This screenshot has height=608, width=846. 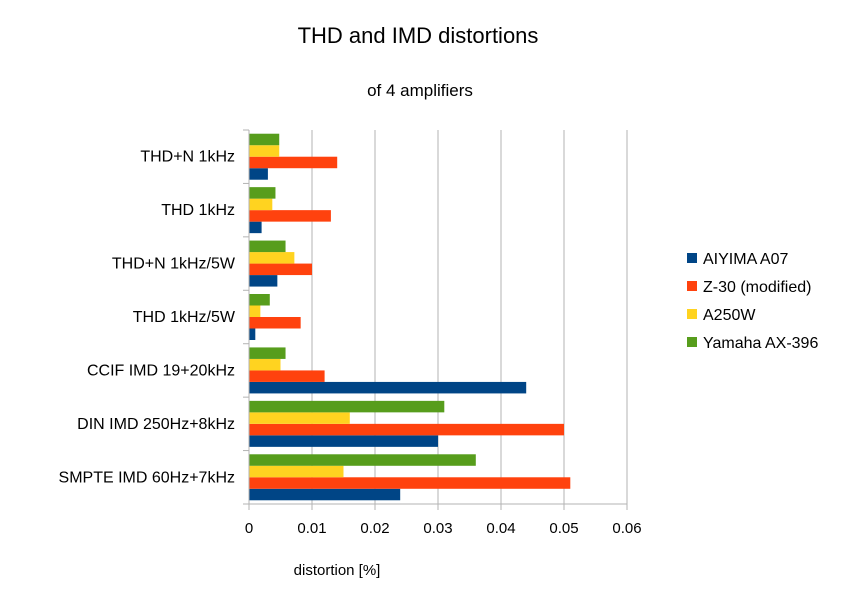 I want to click on chart-subtitle: of 4 amplifiers, so click(x=420, y=90).